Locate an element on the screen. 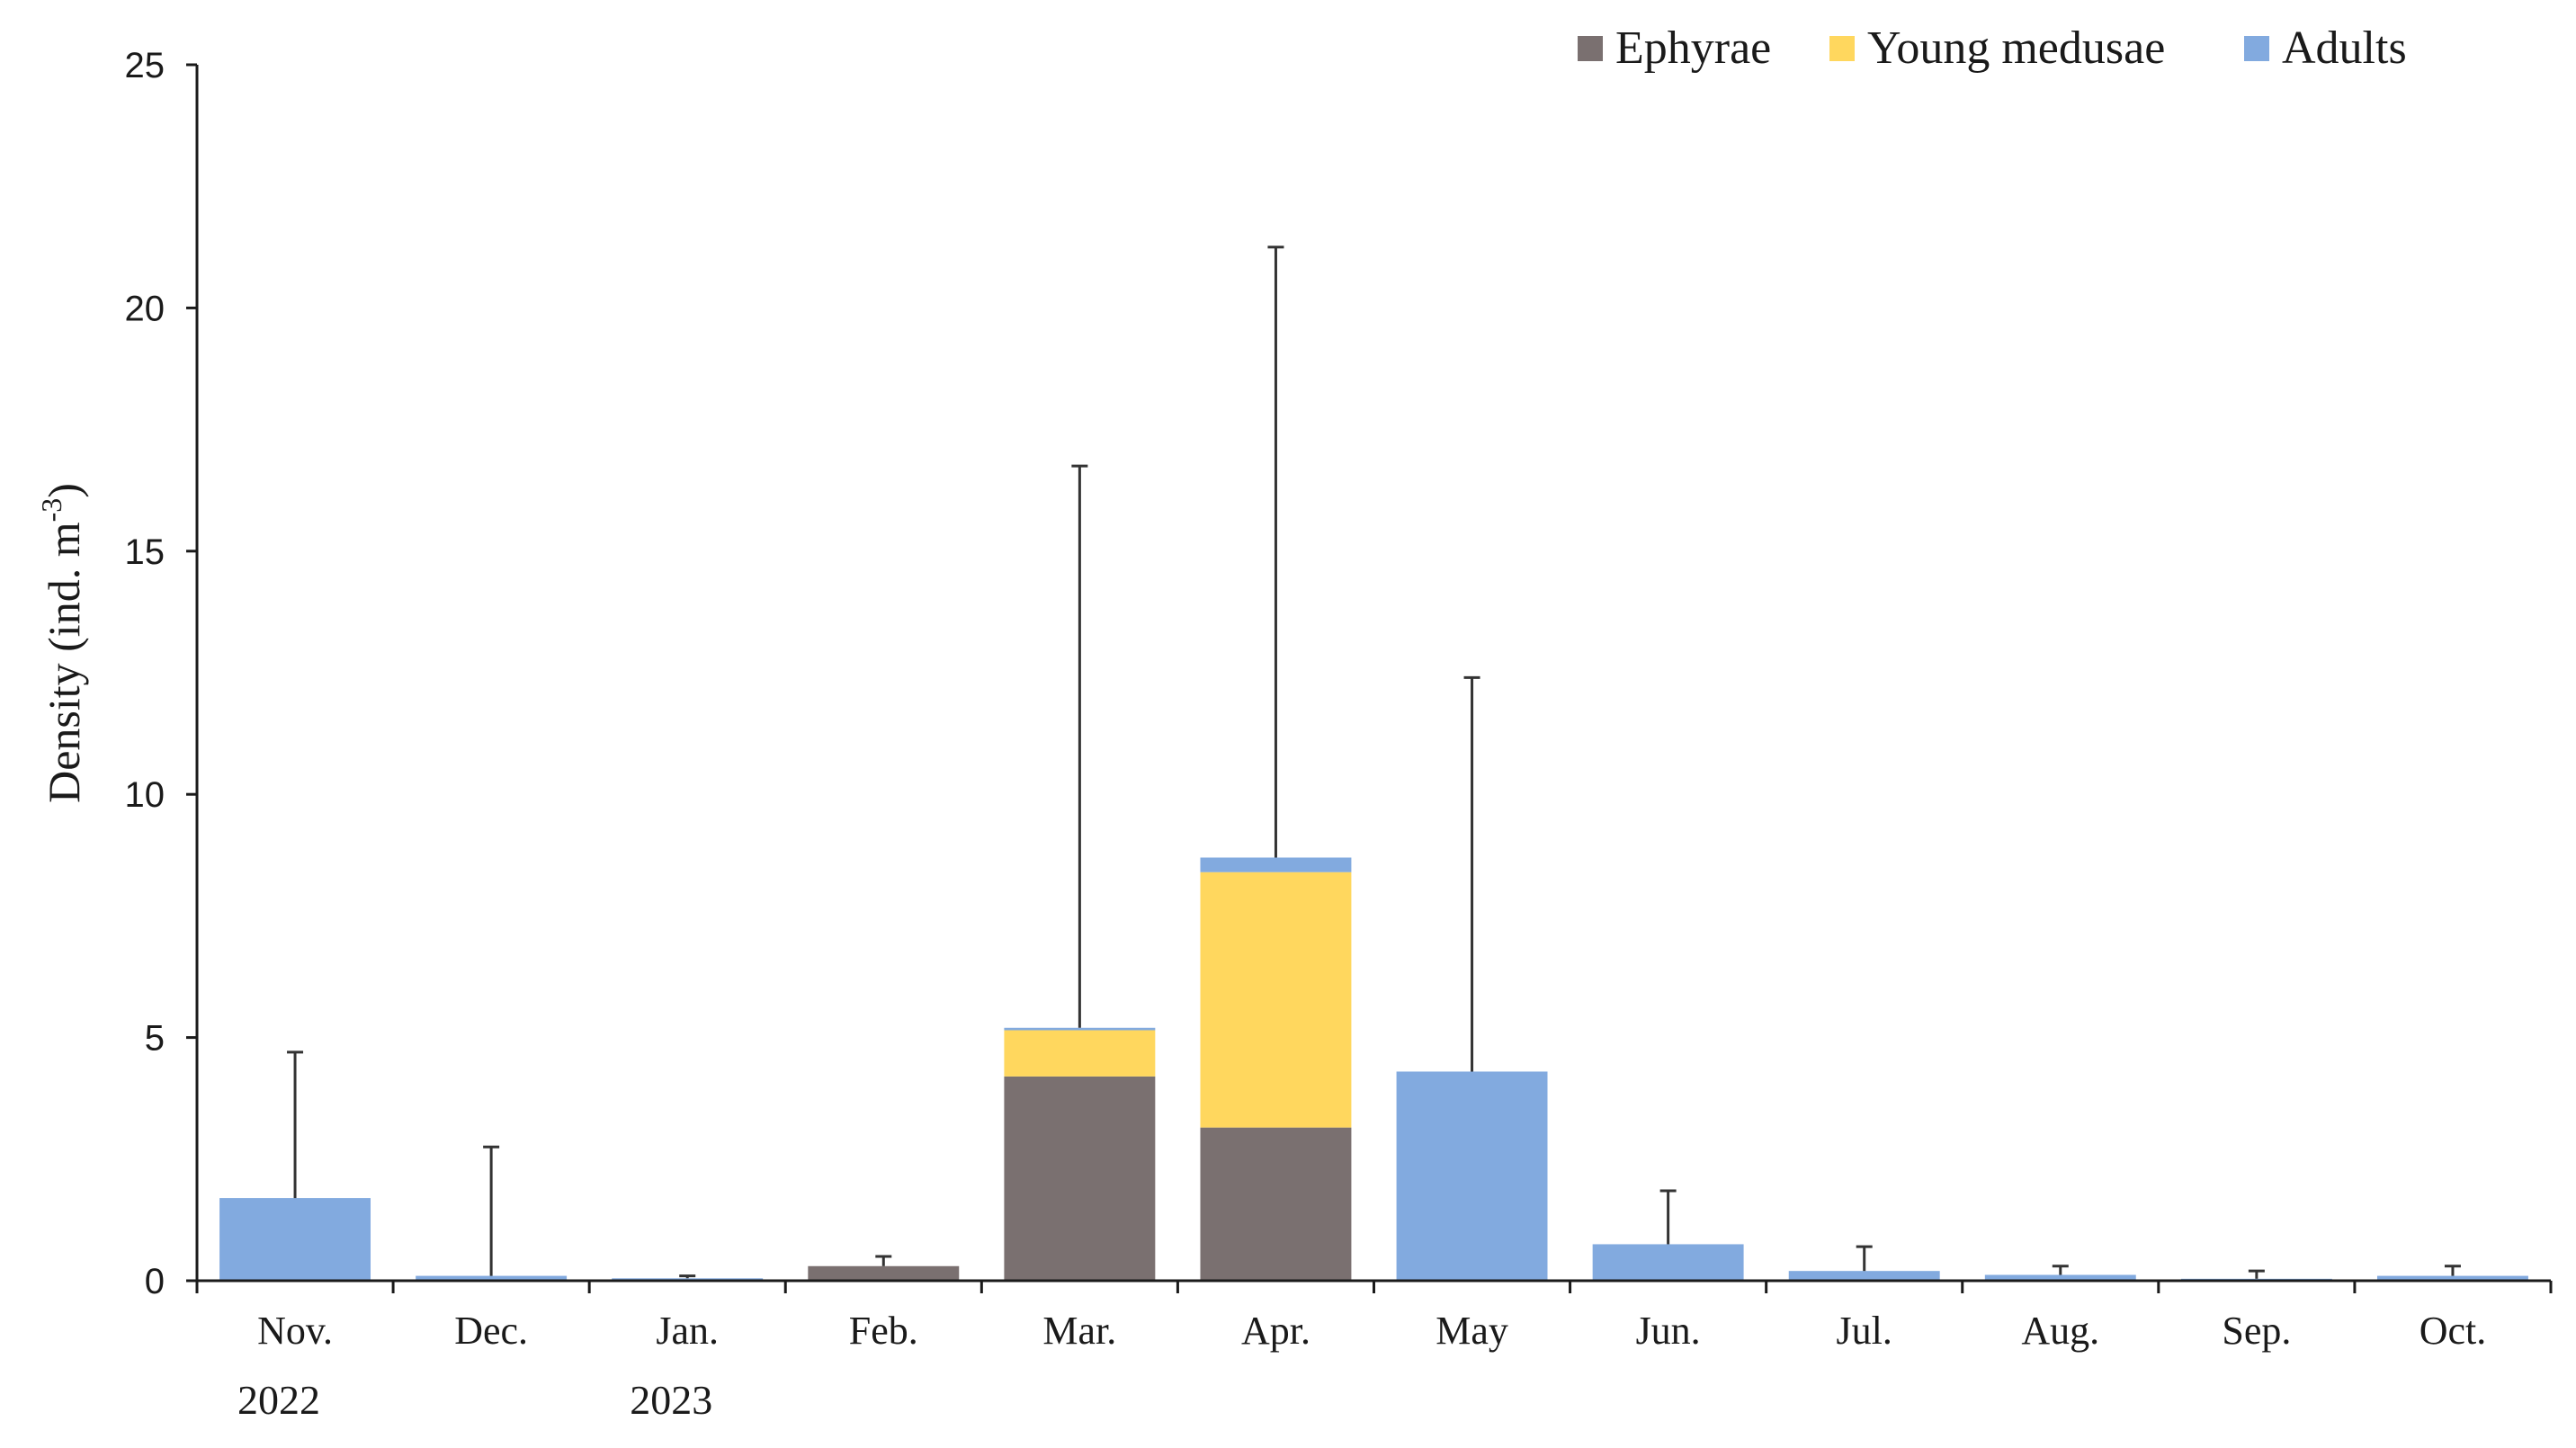 The width and height of the screenshot is (2576, 1448). y-axis-title: Density (ind. m-3) is located at coordinates (62, 643).